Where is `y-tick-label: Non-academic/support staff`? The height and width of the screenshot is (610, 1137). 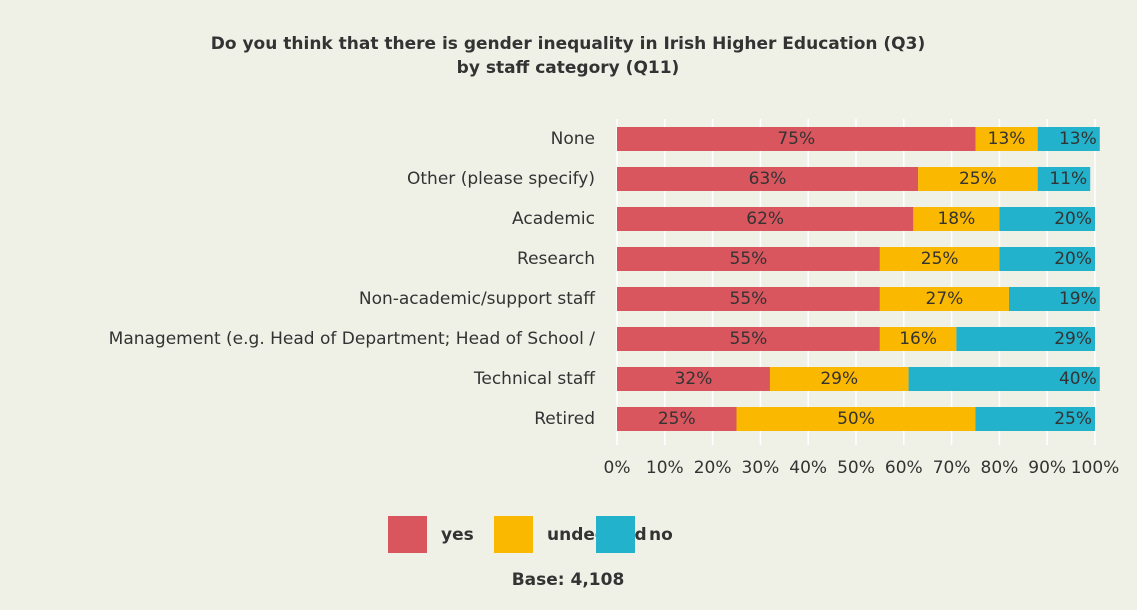
y-tick-label: Non-academic/support staff is located at coordinates (477, 299).